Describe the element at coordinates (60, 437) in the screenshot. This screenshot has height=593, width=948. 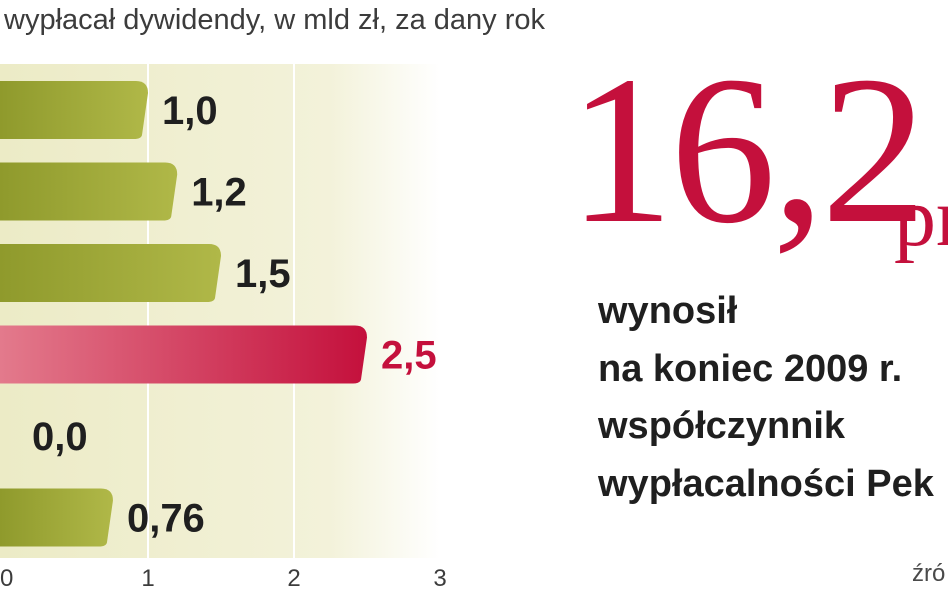
I see `bar-value-label: 0,0` at that location.